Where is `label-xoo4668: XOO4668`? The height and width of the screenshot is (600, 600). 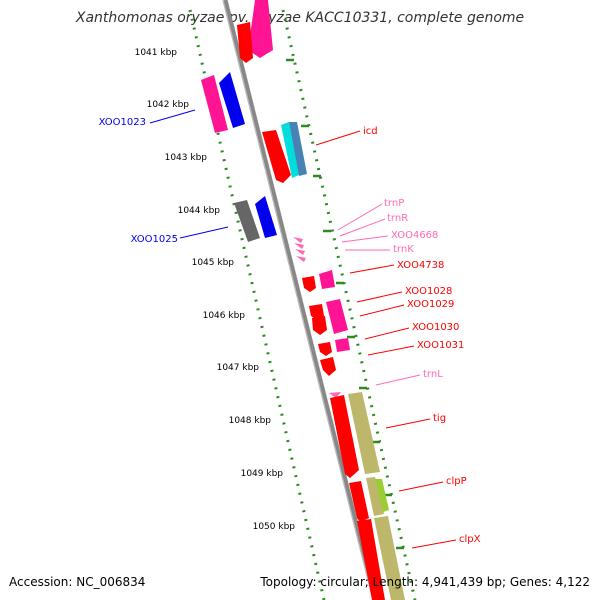 label-xoo4668: XOO4668 is located at coordinates (414, 235).